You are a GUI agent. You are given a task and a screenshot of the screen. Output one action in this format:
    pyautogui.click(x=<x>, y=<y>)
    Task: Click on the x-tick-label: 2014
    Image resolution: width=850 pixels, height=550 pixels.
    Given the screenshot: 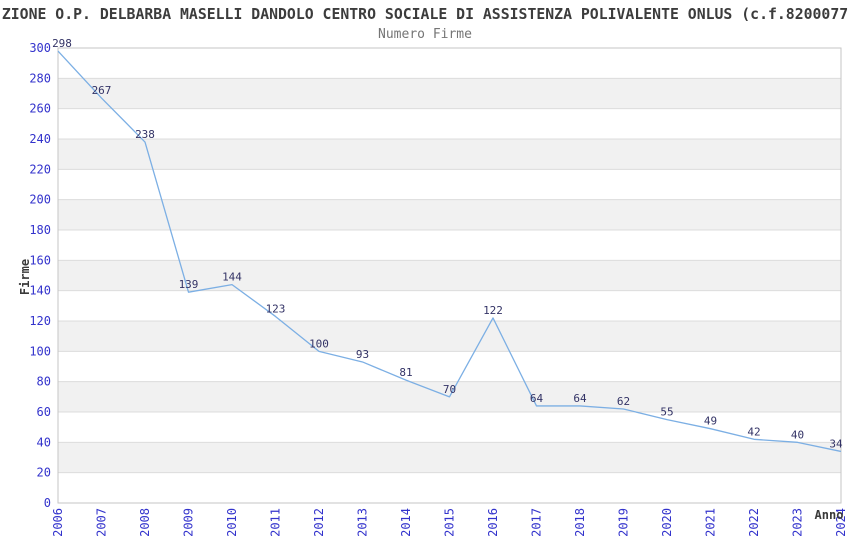 What is the action you would take?
    pyautogui.click(x=406, y=522)
    